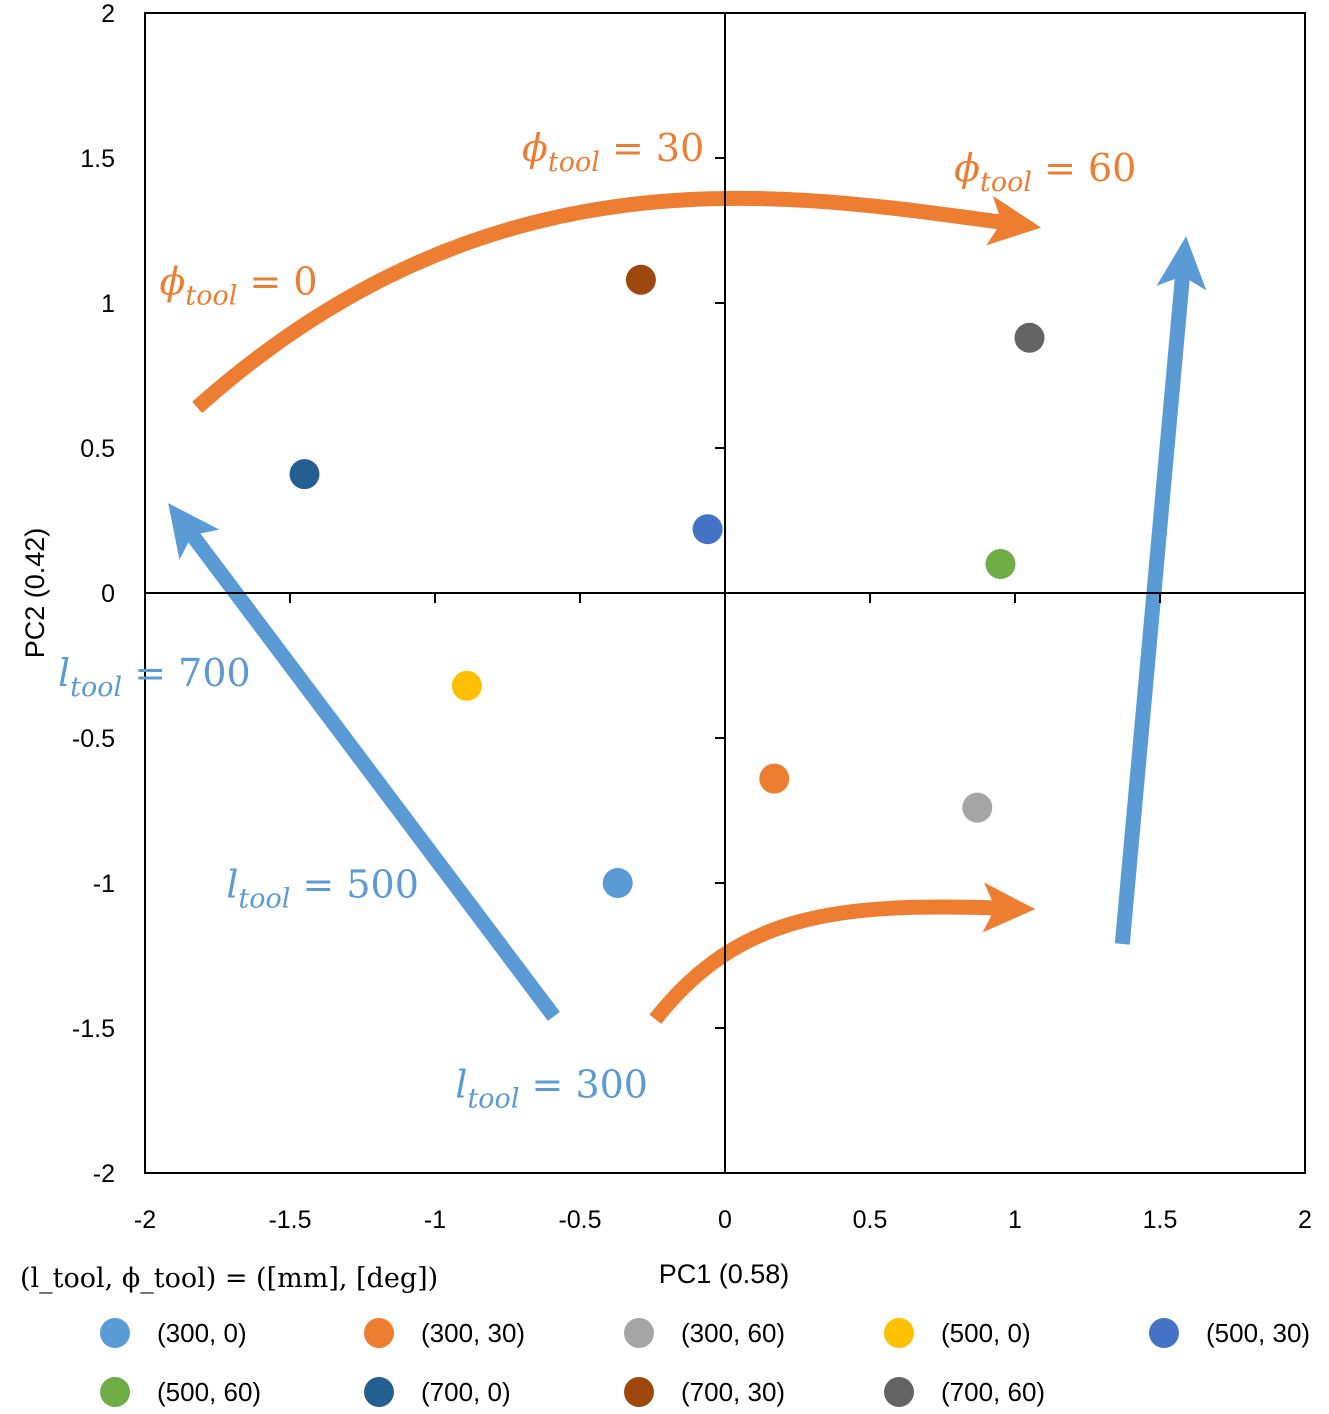 This screenshot has width=1329, height=1414. What do you see at coordinates (108, 594) in the screenshot?
I see `y-tick-label: 0` at bounding box center [108, 594].